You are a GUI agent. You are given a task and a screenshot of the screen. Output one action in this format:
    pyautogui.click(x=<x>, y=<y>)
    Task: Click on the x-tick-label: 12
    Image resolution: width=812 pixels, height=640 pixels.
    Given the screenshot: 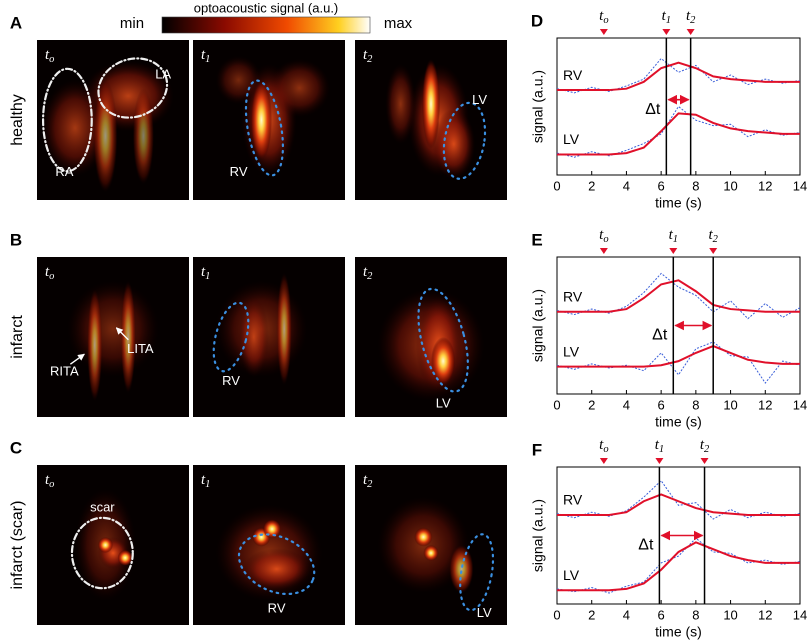 What is the action you would take?
    pyautogui.click(x=765, y=614)
    